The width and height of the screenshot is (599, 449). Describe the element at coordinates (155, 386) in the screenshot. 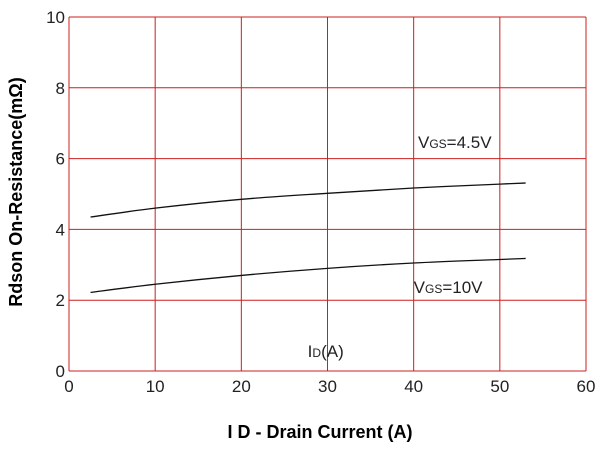

I see `x-tick-label: 10` at that location.